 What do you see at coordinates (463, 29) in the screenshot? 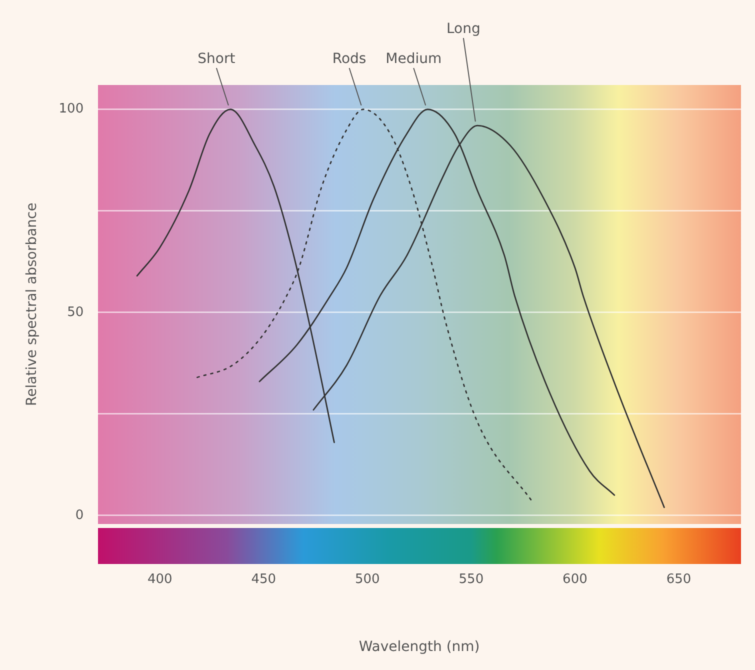
I see `text: Long` at bounding box center [463, 29].